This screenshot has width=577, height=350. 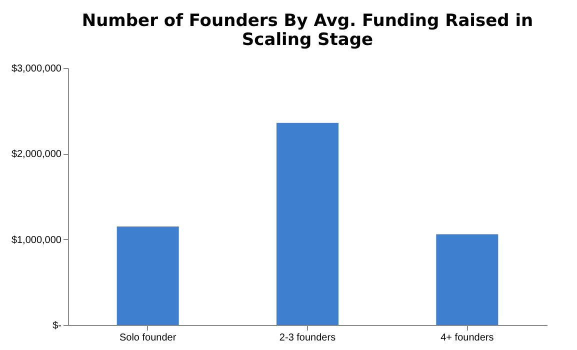 What do you see at coordinates (307, 338) in the screenshot?
I see `x-tick-label: 2-3 founders` at bounding box center [307, 338].